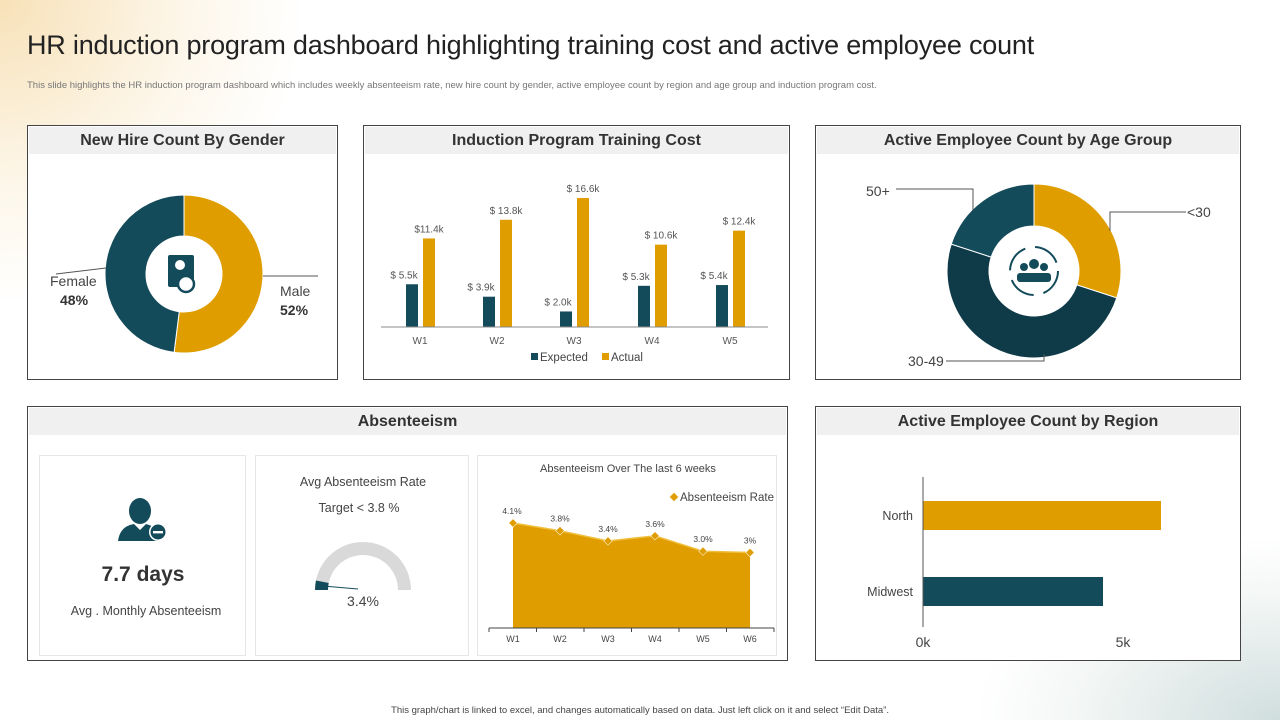 The image size is (1280, 720). What do you see at coordinates (631, 538) in the screenshot?
I see `area-line` at bounding box center [631, 538].